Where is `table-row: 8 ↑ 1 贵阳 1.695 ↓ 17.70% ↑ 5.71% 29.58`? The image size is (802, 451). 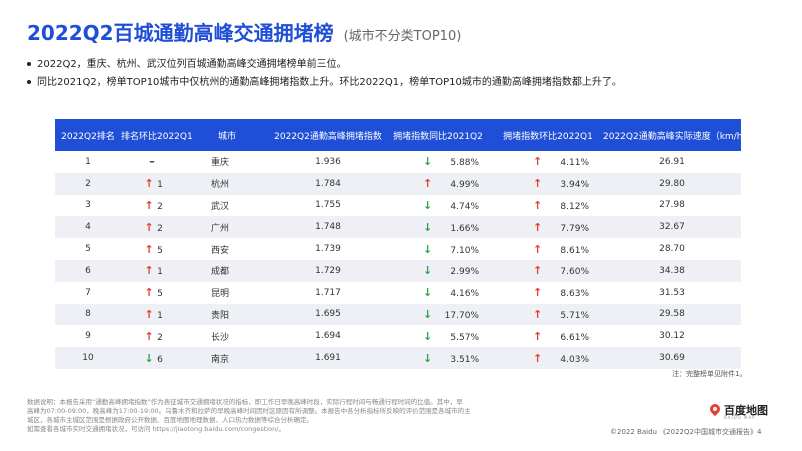 table-row: 8 ↑ 1 贵阳 1.695 ↓ 17.70% ↑ 5.71% 29.58 is located at coordinates (398, 314).